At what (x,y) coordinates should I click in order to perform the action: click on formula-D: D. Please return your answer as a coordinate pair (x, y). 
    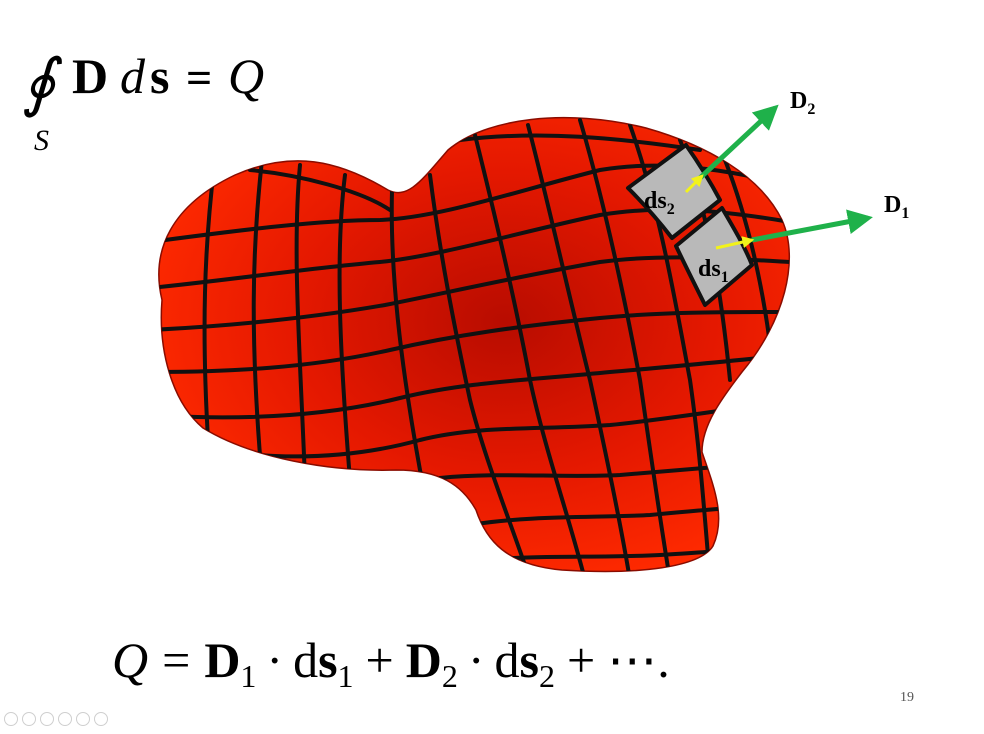
    Looking at the image, I should click on (90, 76).